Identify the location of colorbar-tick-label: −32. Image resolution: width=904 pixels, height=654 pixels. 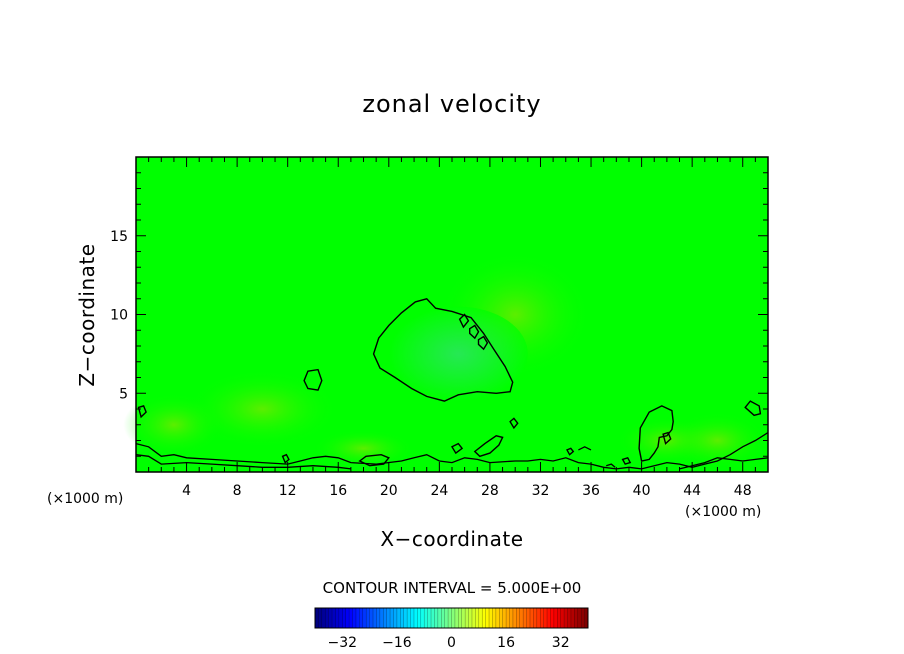
(343, 643).